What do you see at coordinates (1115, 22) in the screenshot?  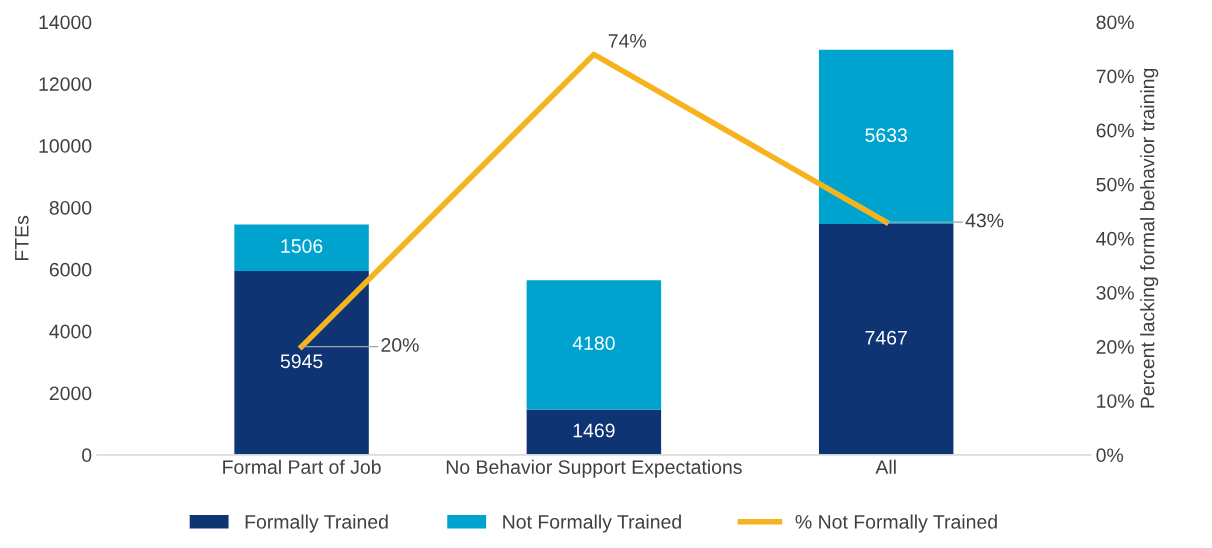 I see `y2-tick-label: 80%` at bounding box center [1115, 22].